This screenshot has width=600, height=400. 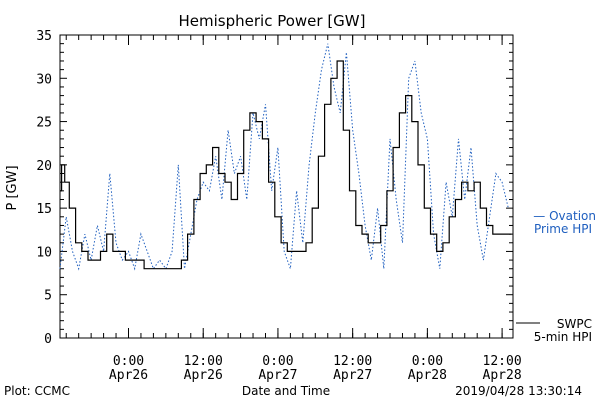 What do you see at coordinates (48, 296) in the screenshot?
I see `y-tick-label: 5` at bounding box center [48, 296].